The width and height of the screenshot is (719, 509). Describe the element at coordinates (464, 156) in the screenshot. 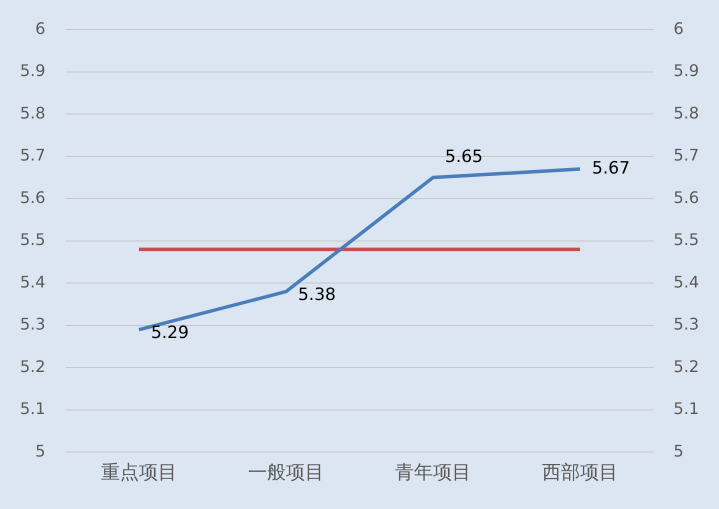

I see `data-label: 5.65` at that location.